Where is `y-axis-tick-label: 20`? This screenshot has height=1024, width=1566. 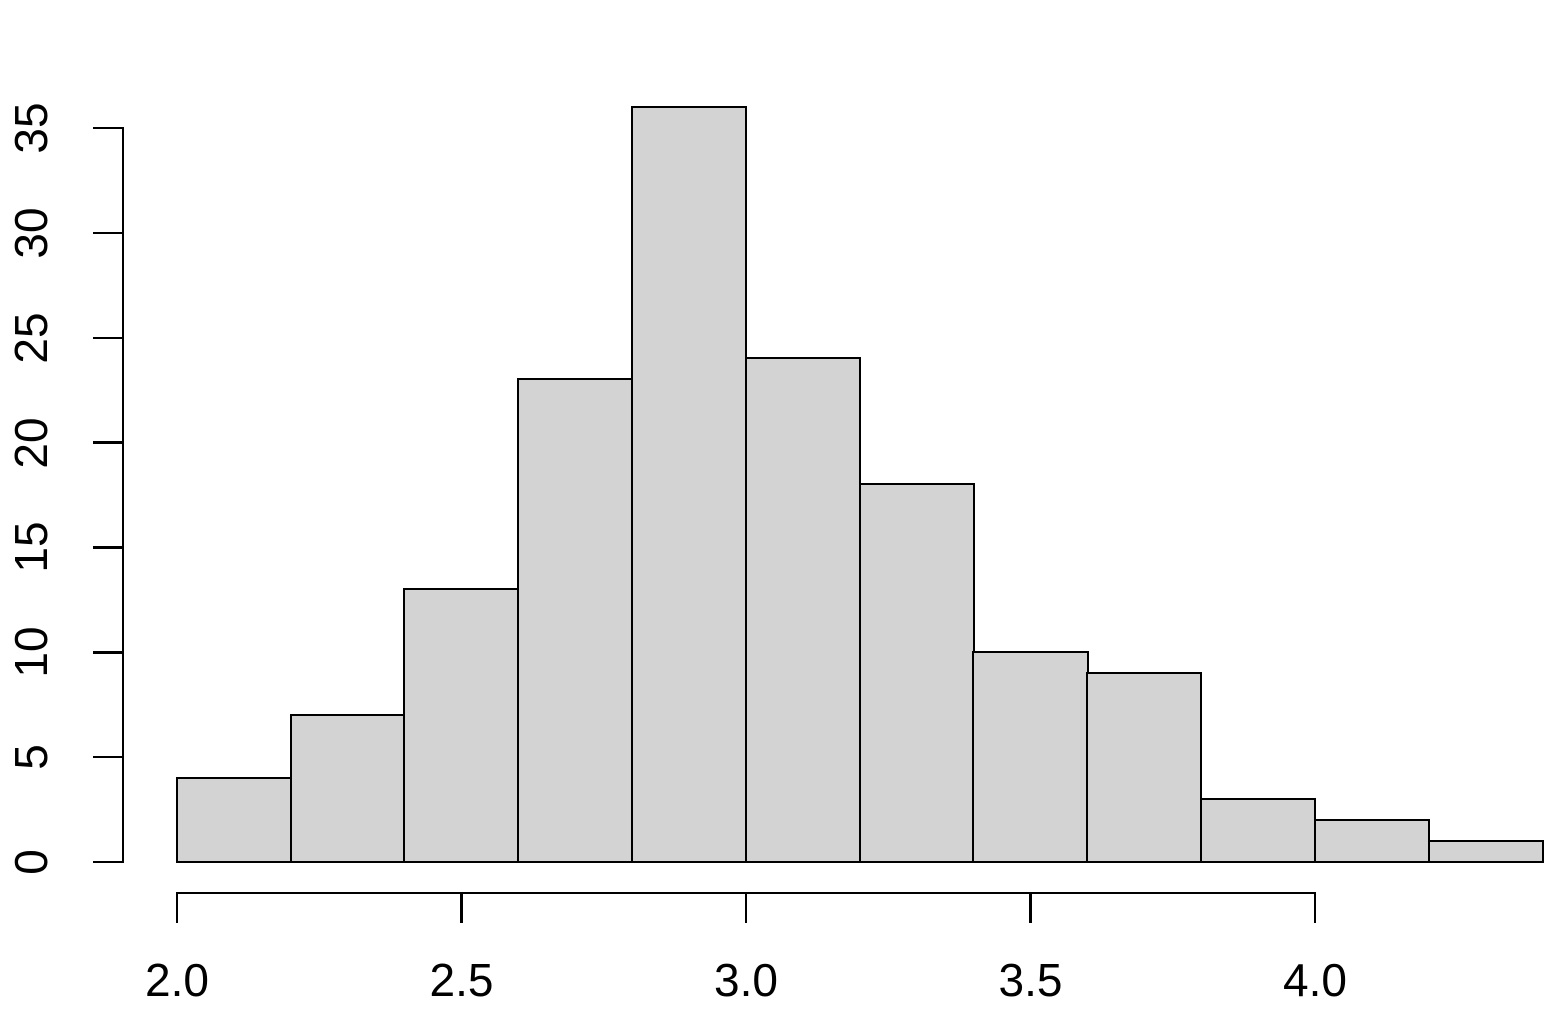
y-axis-tick-label: 20 is located at coordinates (31, 443).